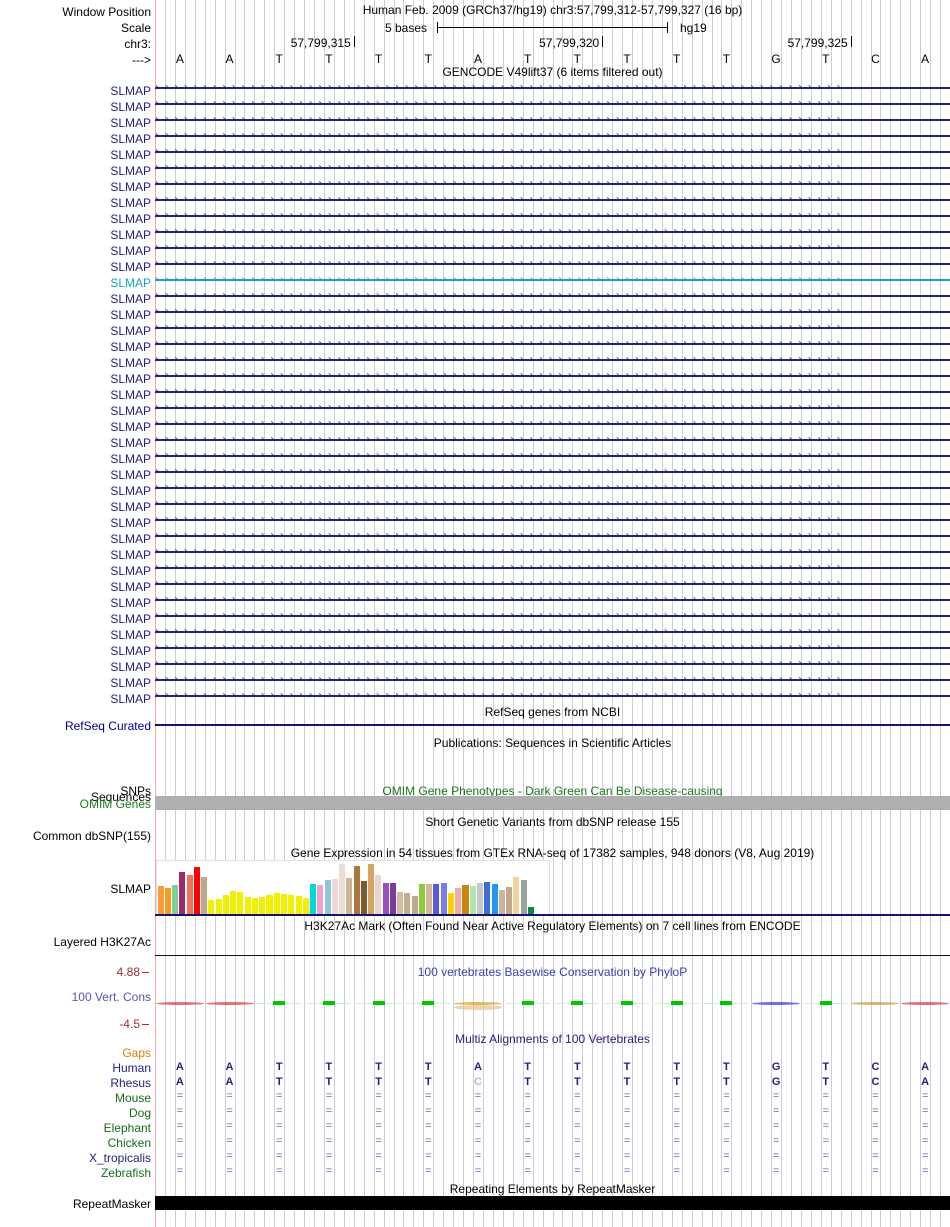 The image size is (950, 1227). I want to click on multiz-species-label: Elephant, so click(127, 1128).